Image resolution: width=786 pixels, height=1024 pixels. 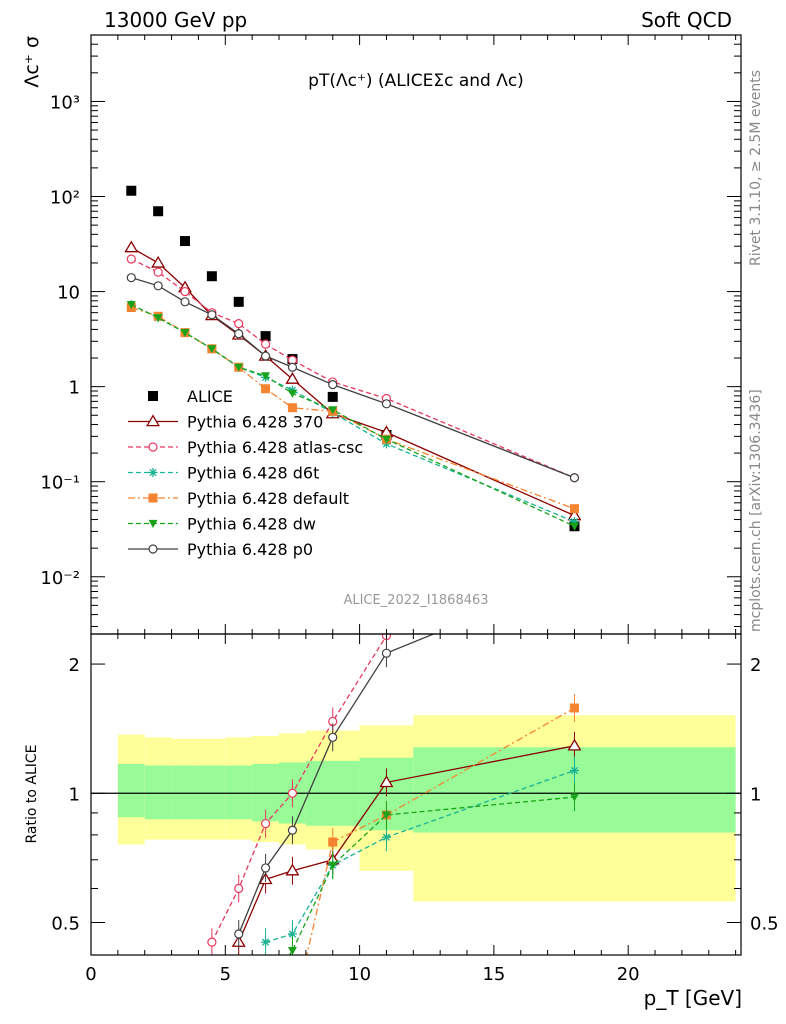 I want to click on header-right: Soft QCD, so click(x=686, y=20).